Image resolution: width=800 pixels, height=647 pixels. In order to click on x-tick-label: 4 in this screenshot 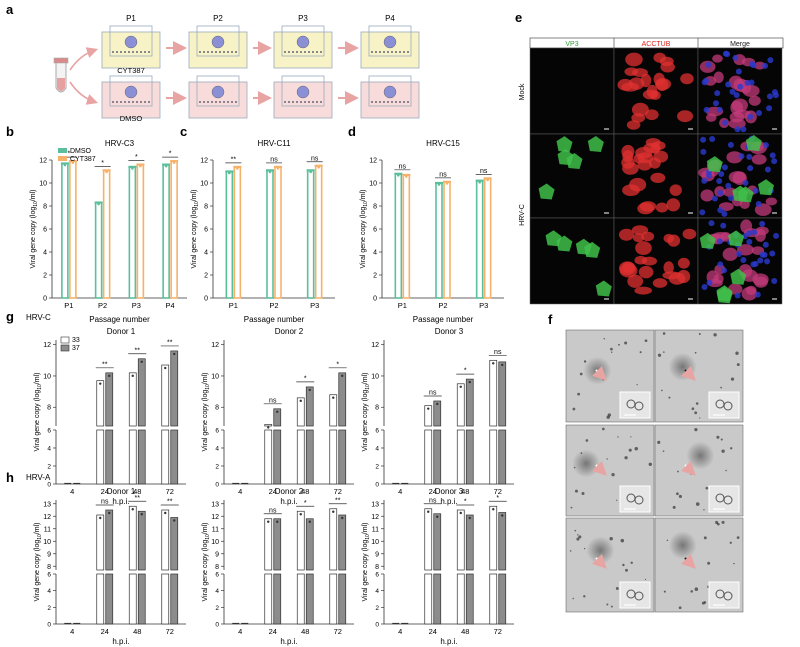, I will do `click(400, 491)`.